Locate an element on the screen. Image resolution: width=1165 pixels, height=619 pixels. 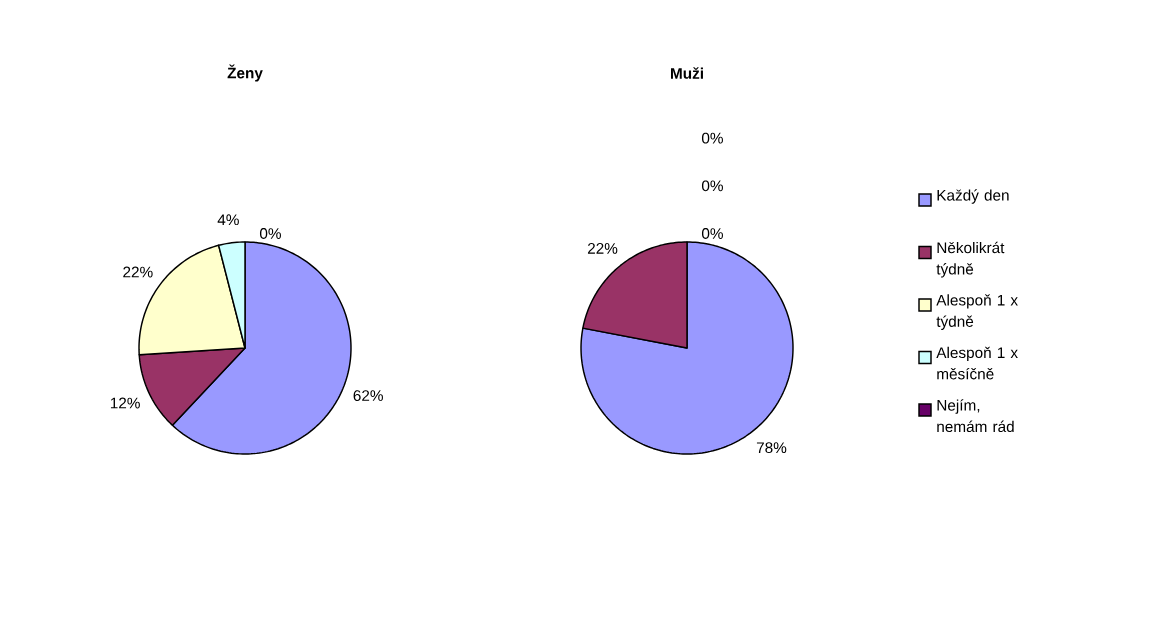
legend-label: Nejím, nemám rád is located at coordinates (975, 416).